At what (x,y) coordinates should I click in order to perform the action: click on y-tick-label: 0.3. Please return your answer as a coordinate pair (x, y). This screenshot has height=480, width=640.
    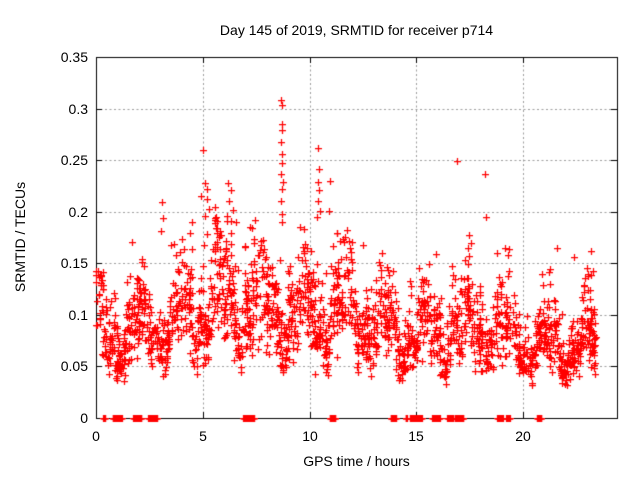
    Looking at the image, I should click on (78, 109).